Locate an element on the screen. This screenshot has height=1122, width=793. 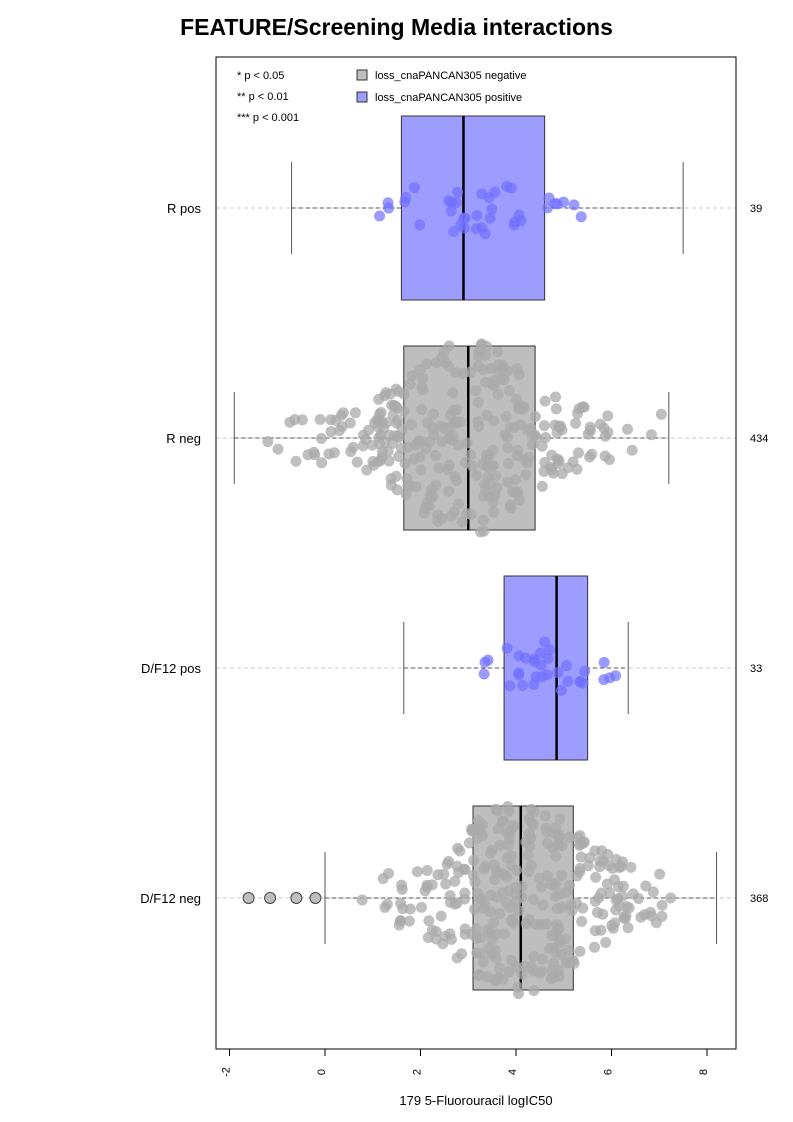
y-tick-label: D/F12 pos is located at coordinates (171, 668).